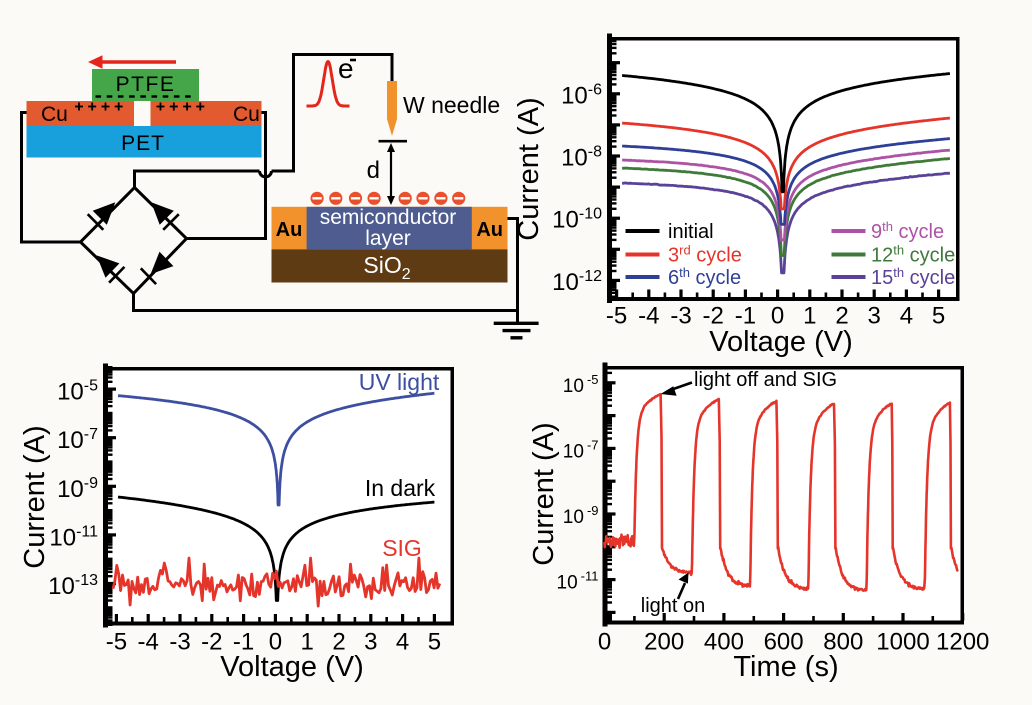 This screenshot has height=705, width=1032. Describe the element at coordinates (902, 642) in the screenshot. I see `svg-text: 1000` at that location.